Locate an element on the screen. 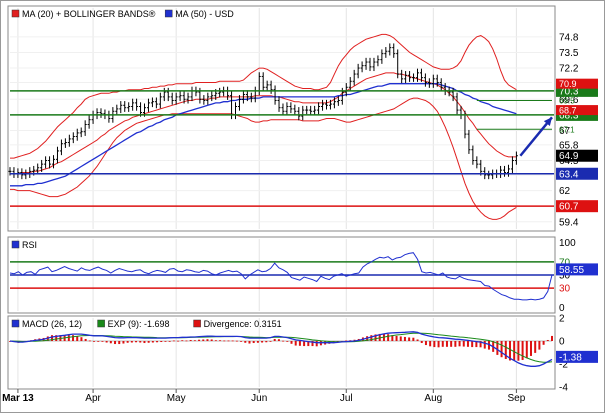 This screenshot has height=413, width=605. forecast-arrow-shaft is located at coordinates (536, 136).